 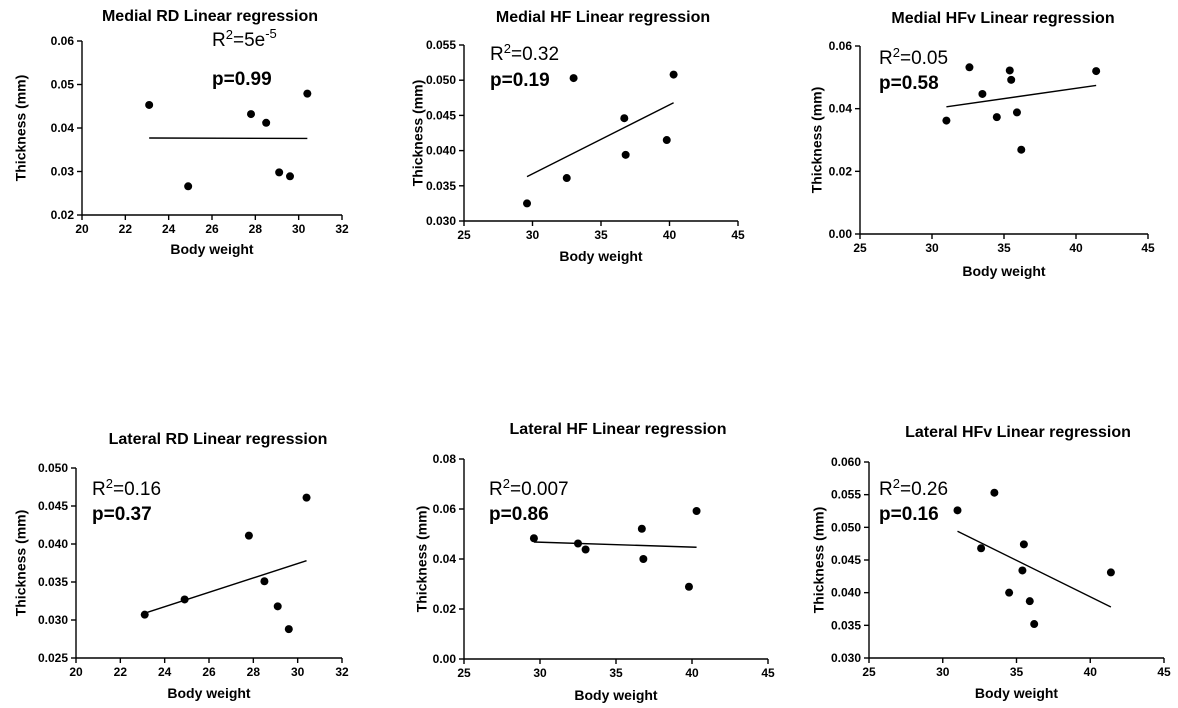 I want to click on chart-title: Medial RD Linear regression, so click(x=210, y=16).